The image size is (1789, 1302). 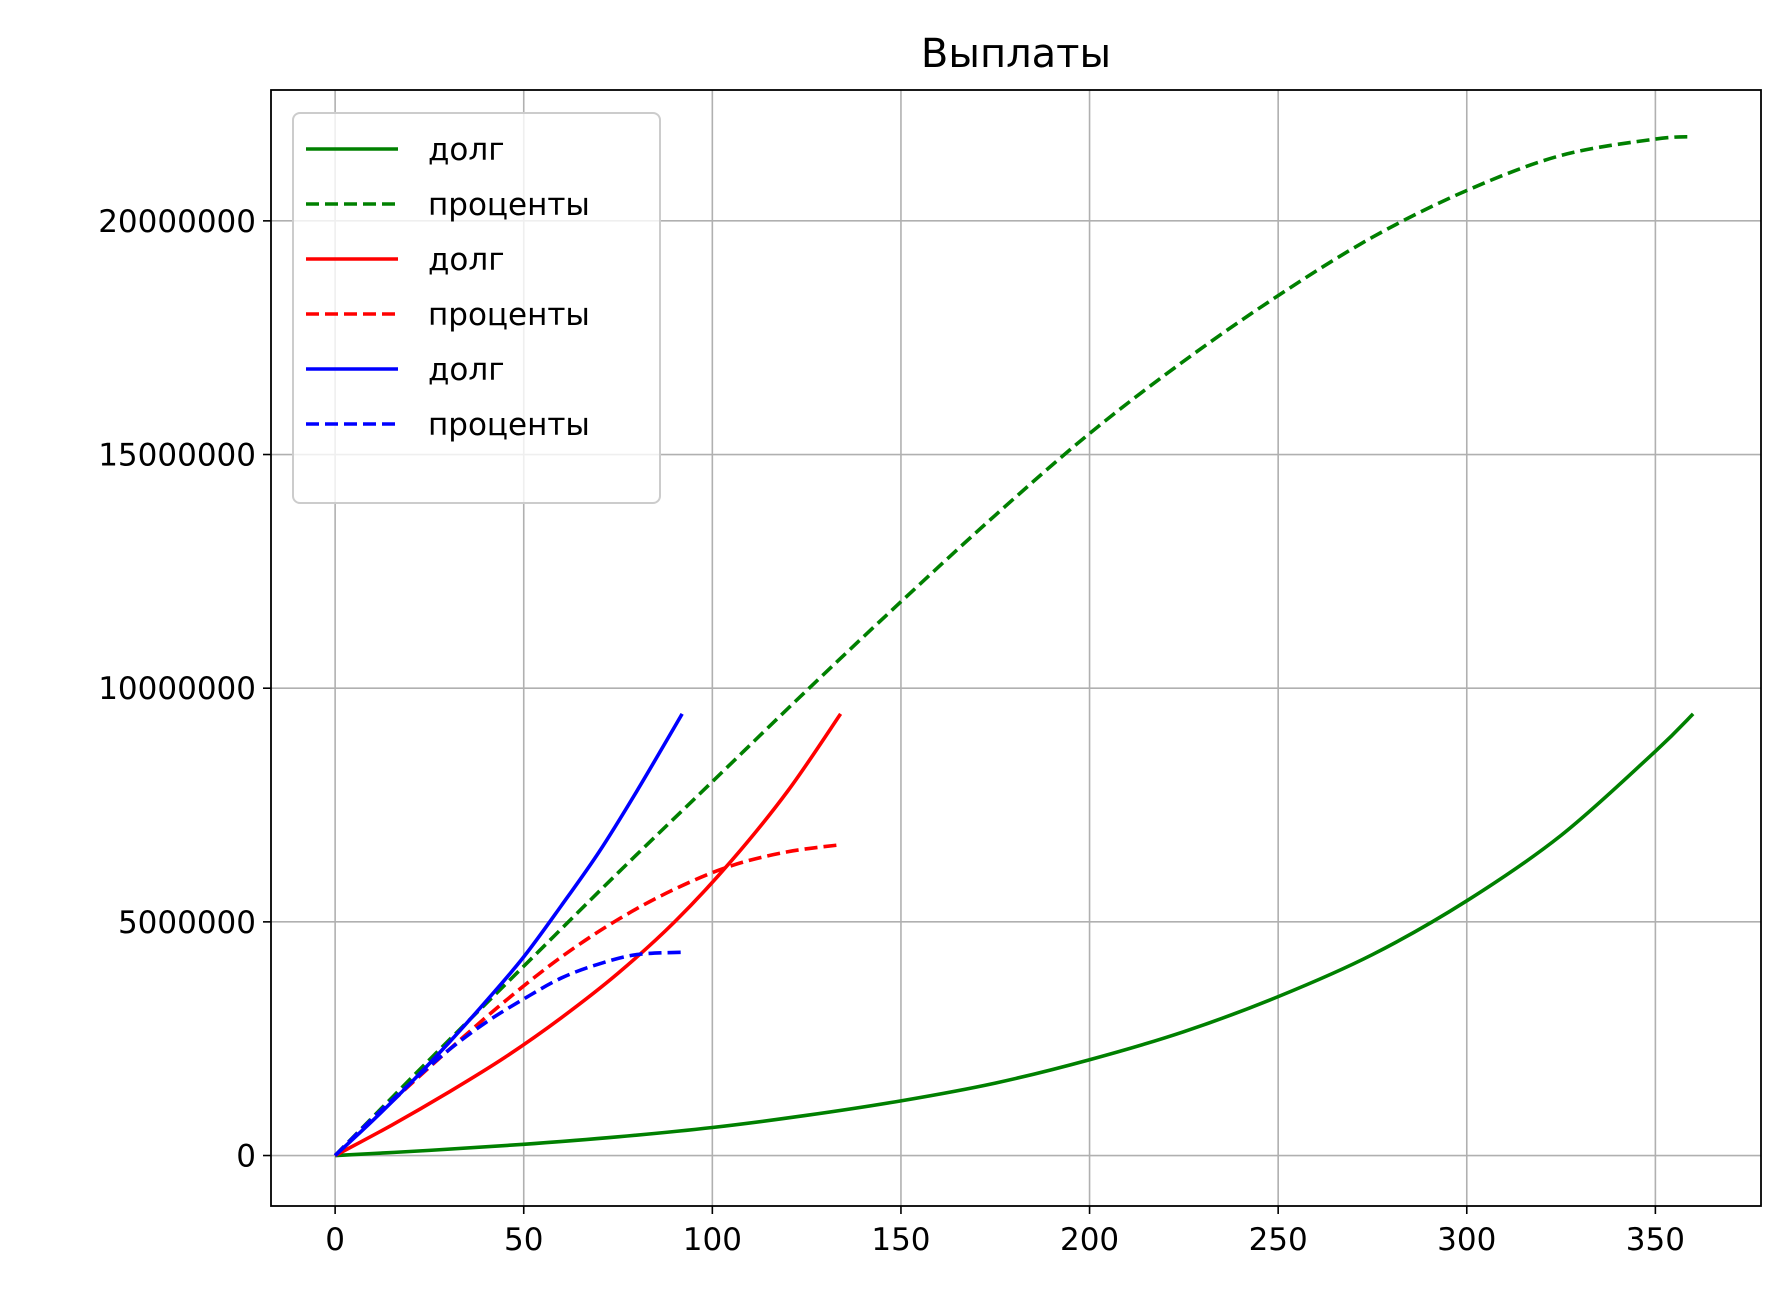 What do you see at coordinates (246, 1157) in the screenshot?
I see `y-tick-label: 0` at bounding box center [246, 1157].